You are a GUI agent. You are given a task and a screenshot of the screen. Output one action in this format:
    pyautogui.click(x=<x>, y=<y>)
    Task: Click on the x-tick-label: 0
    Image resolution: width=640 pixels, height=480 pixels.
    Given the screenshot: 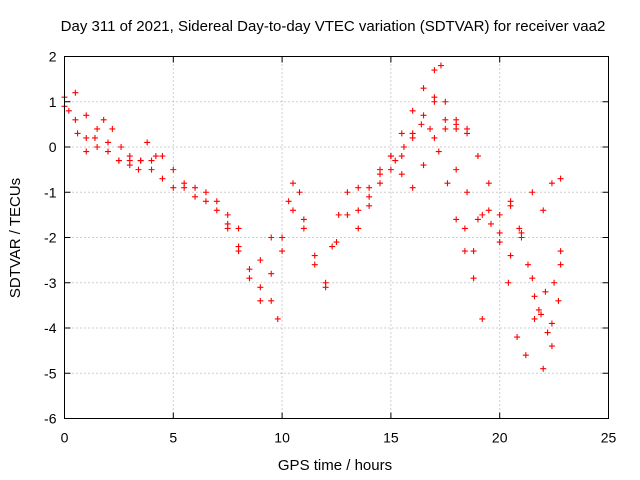 What is the action you would take?
    pyautogui.click(x=65, y=438)
    